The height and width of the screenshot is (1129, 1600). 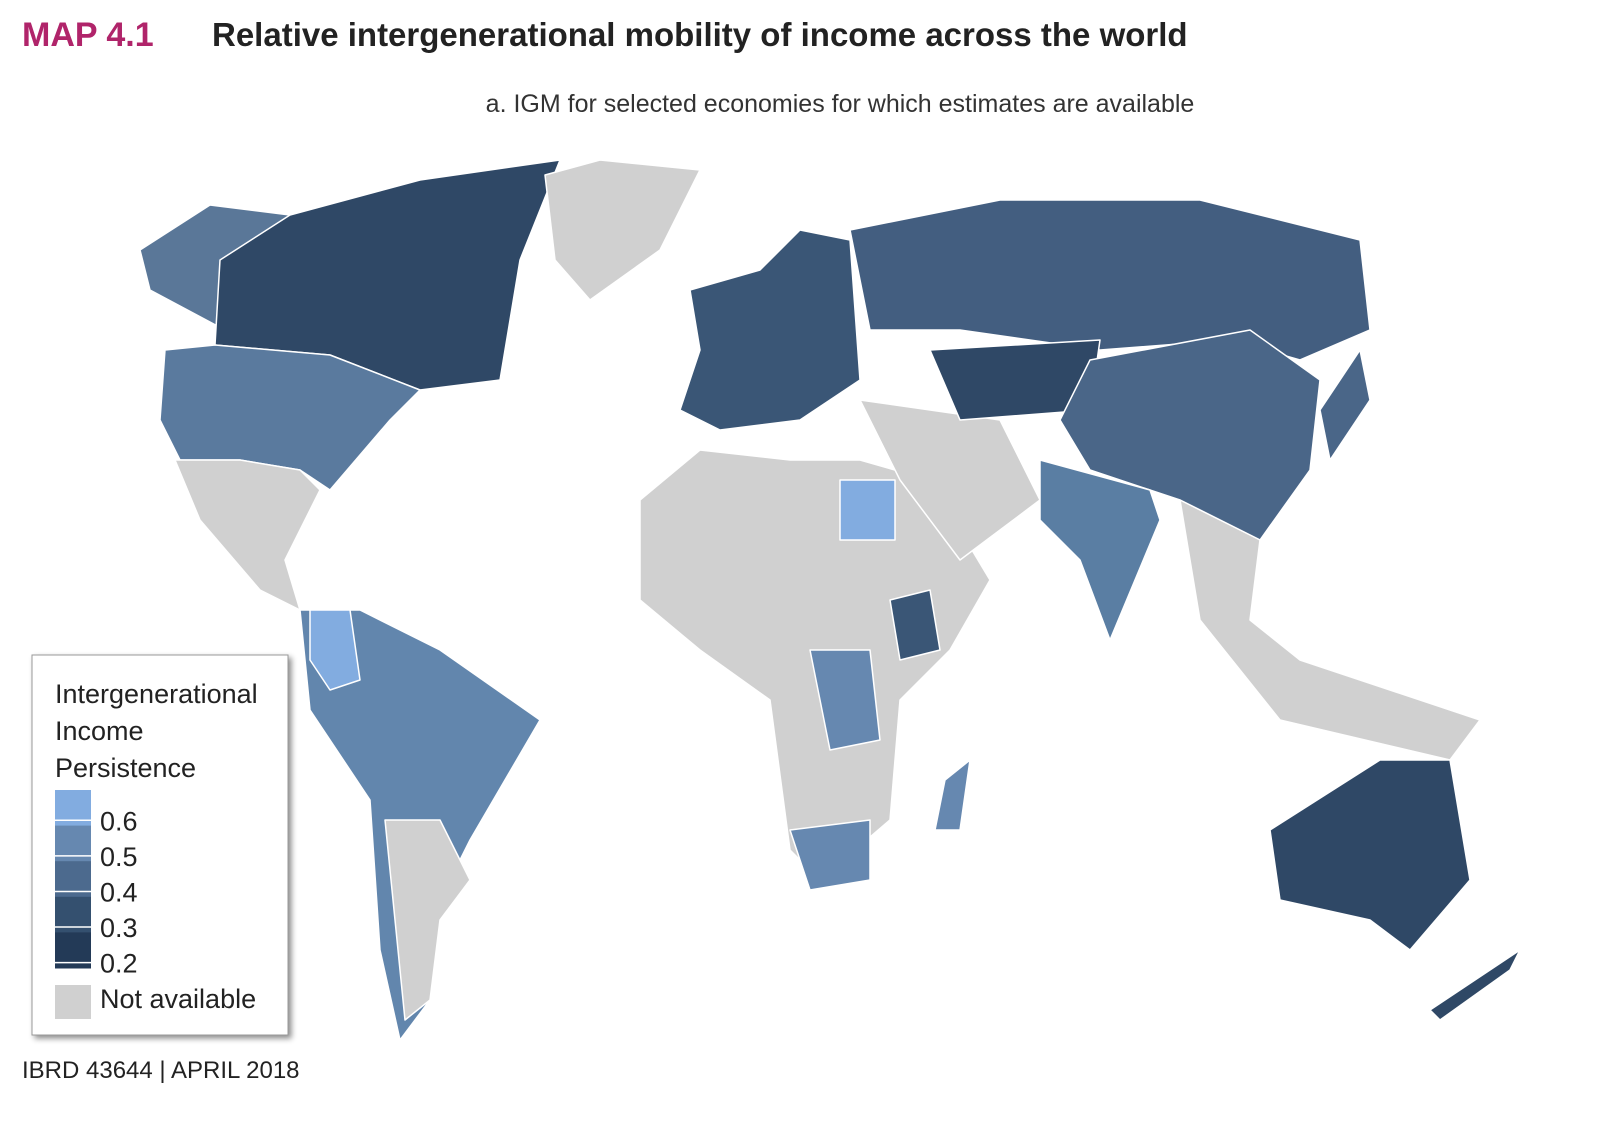 What do you see at coordinates (1110, 280) in the screenshot?
I see `russia` at bounding box center [1110, 280].